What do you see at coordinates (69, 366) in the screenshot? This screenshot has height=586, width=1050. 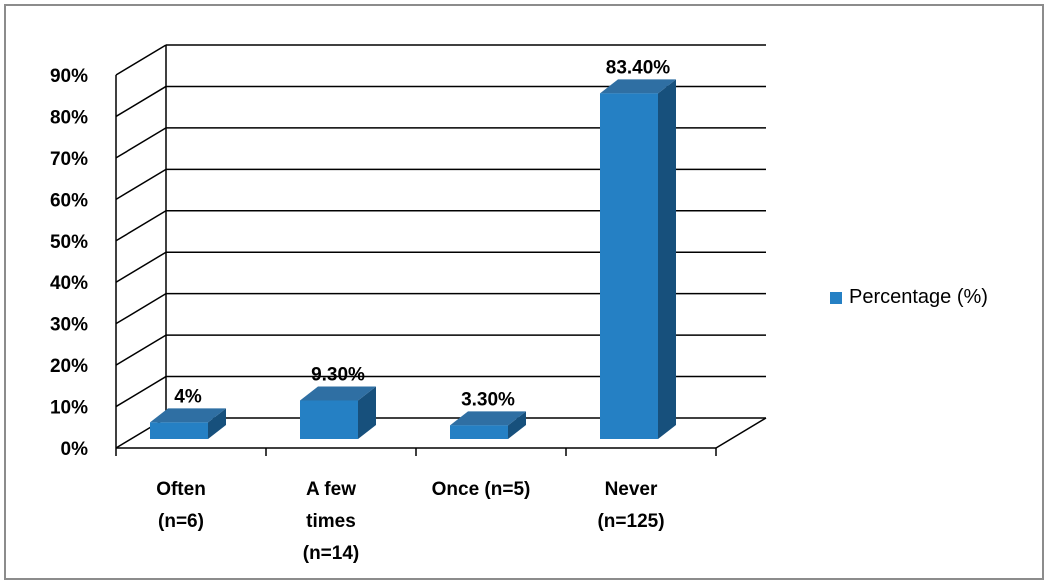 I see `y-tick-label: 20%` at bounding box center [69, 366].